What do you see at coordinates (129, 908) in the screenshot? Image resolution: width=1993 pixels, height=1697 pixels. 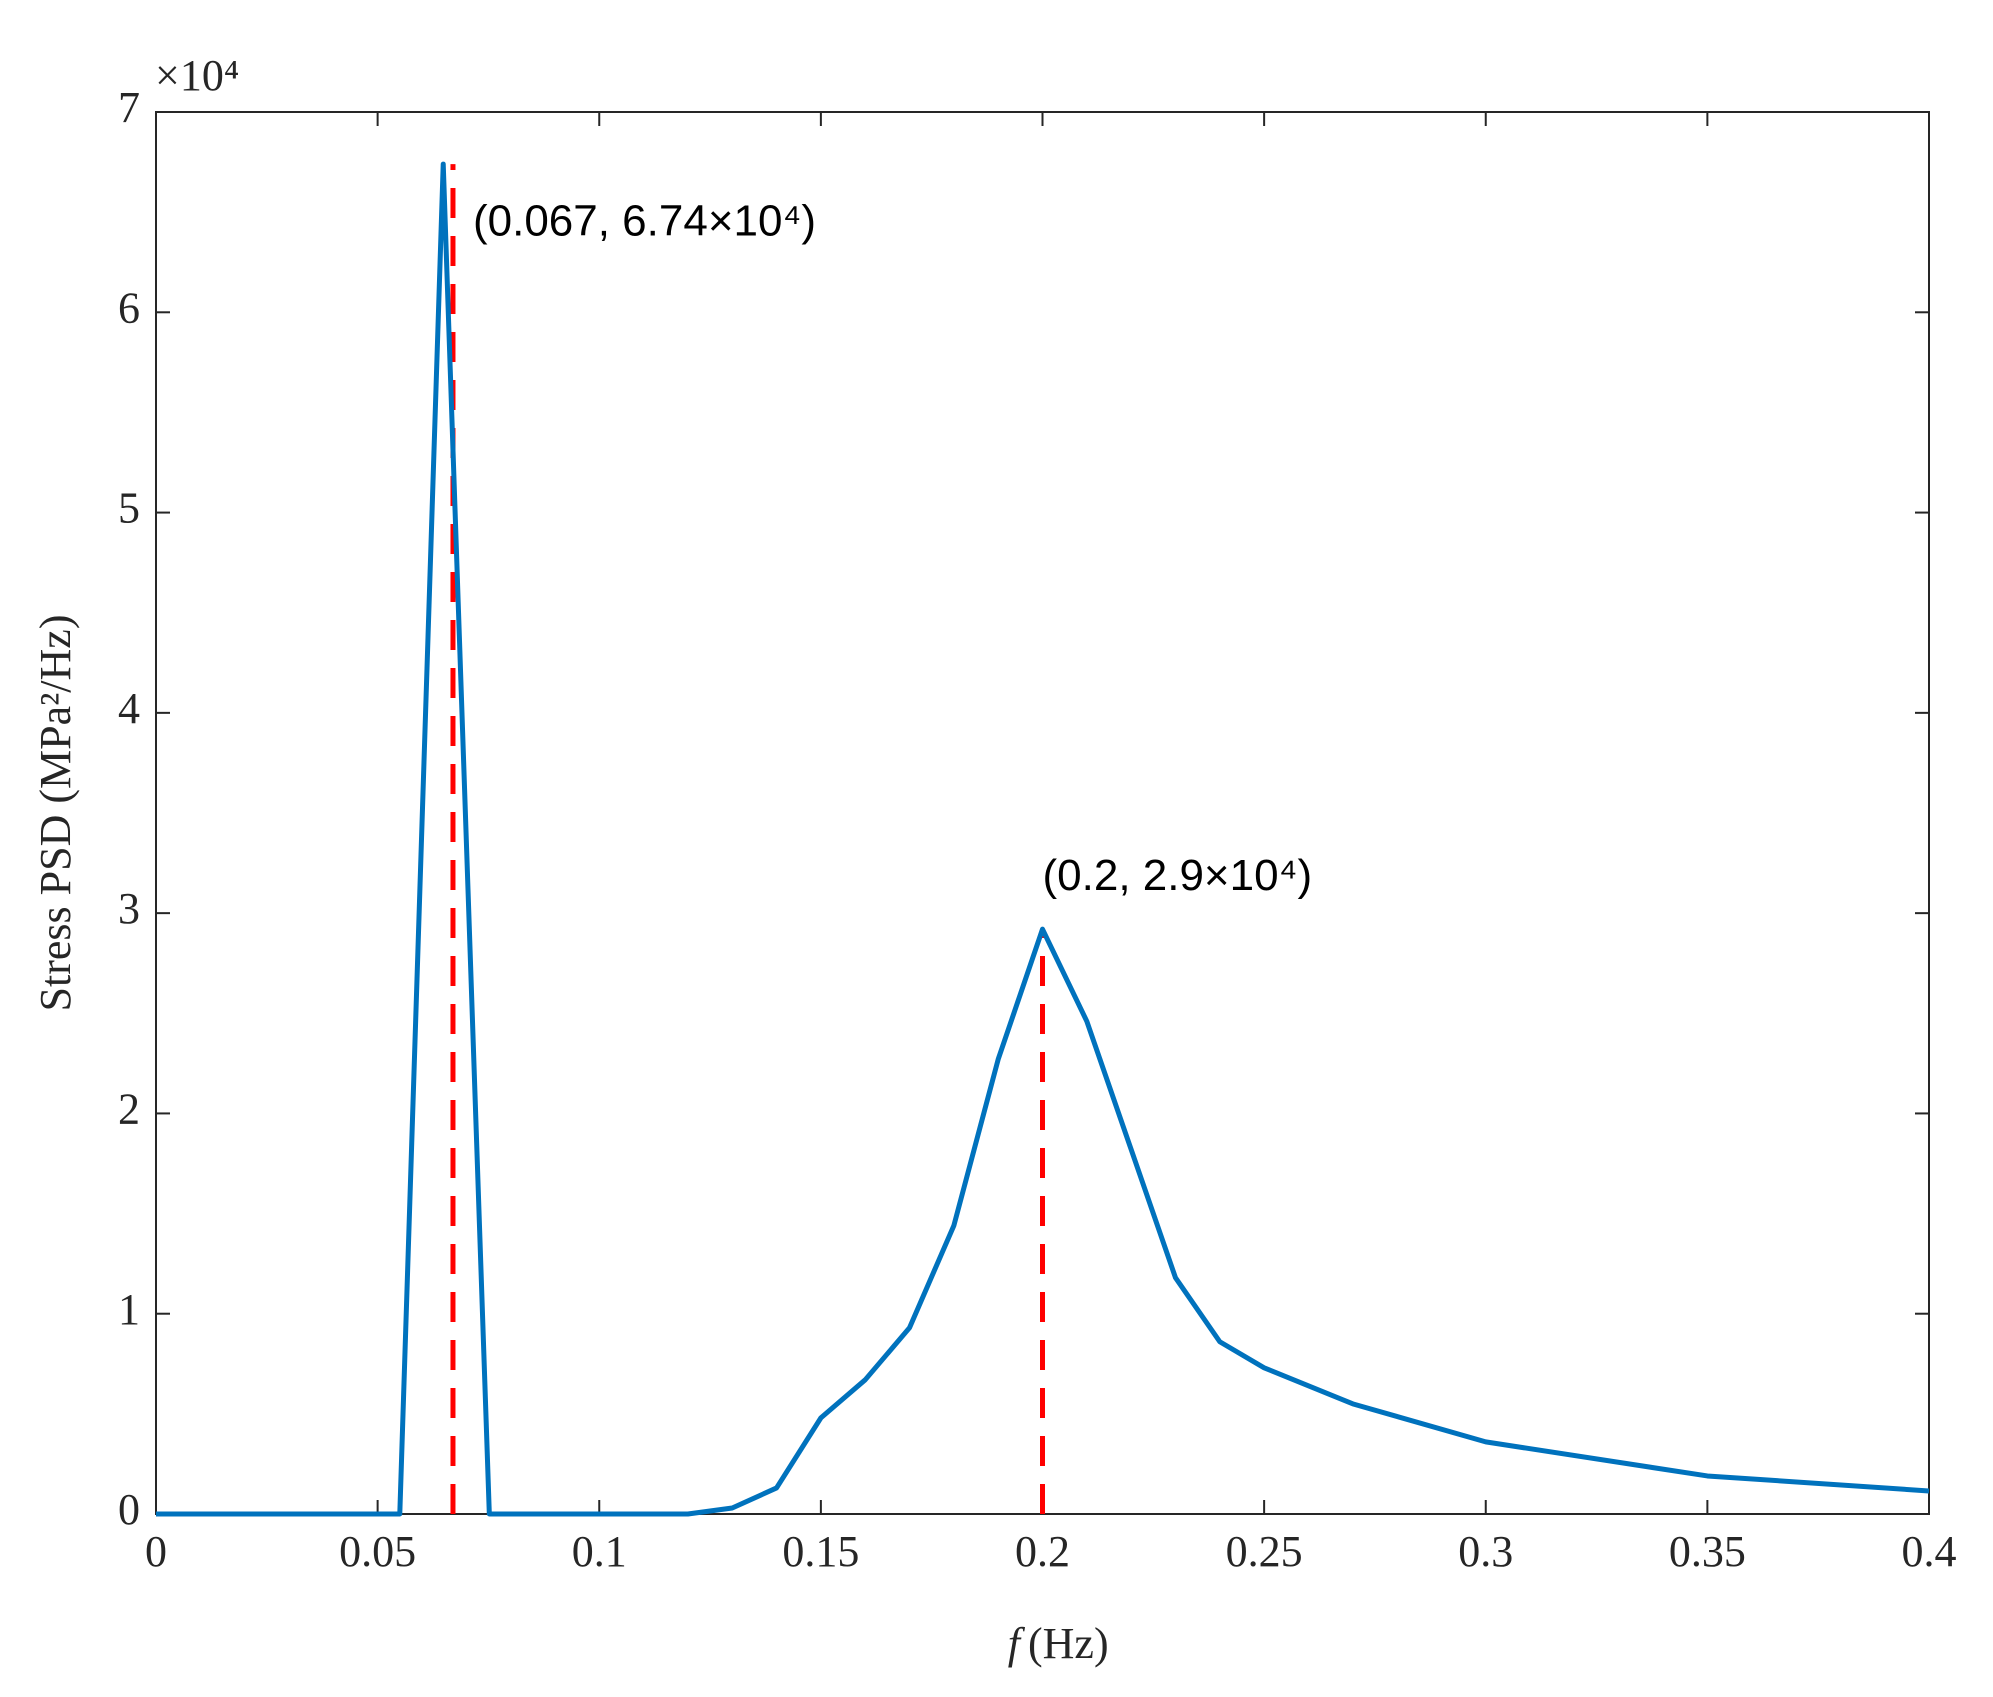 I see `y-tick-label: 3` at bounding box center [129, 908].